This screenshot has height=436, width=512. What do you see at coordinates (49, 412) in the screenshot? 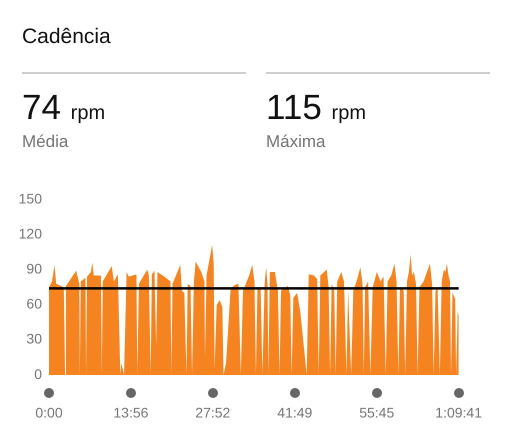
I see `x-tick-label: 0:00` at bounding box center [49, 412].